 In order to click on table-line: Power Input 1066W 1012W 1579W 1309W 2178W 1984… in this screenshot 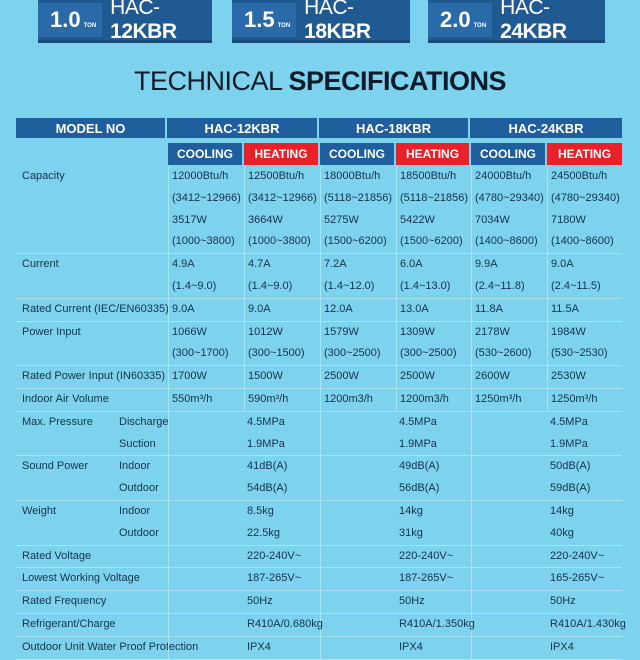, I will do `click(319, 332)`.